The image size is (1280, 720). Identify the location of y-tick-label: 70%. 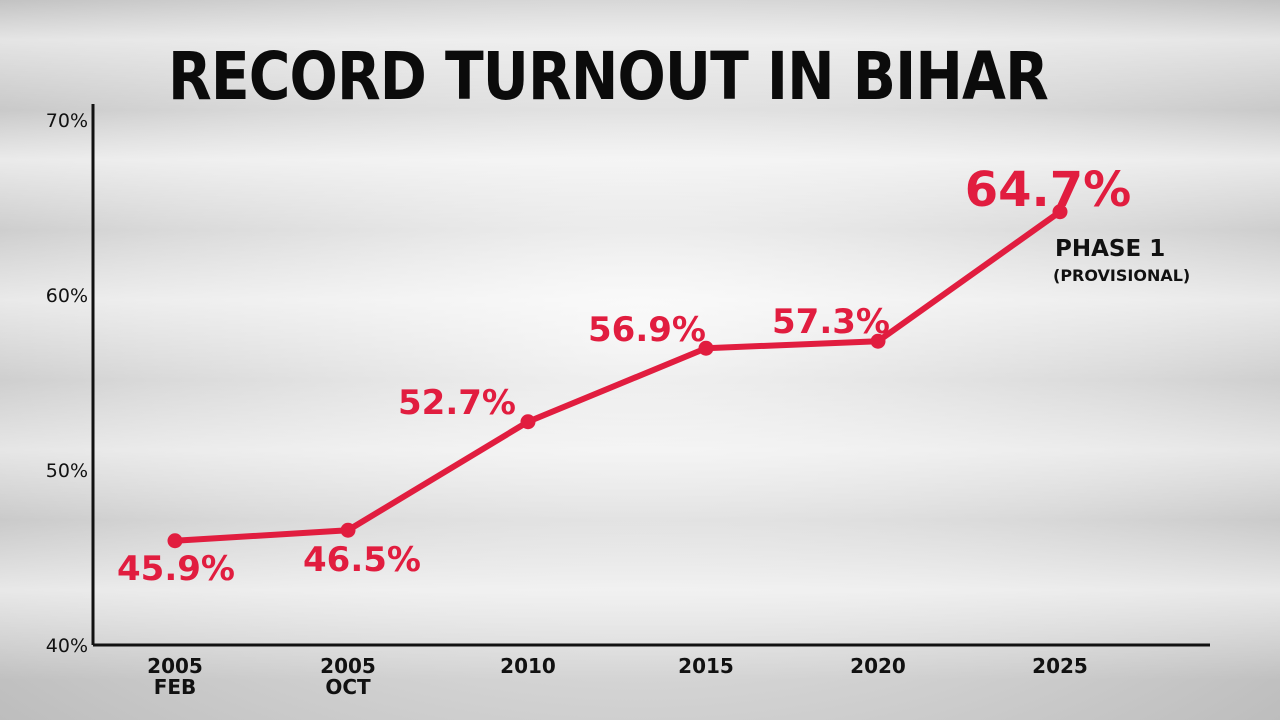
(67, 121).